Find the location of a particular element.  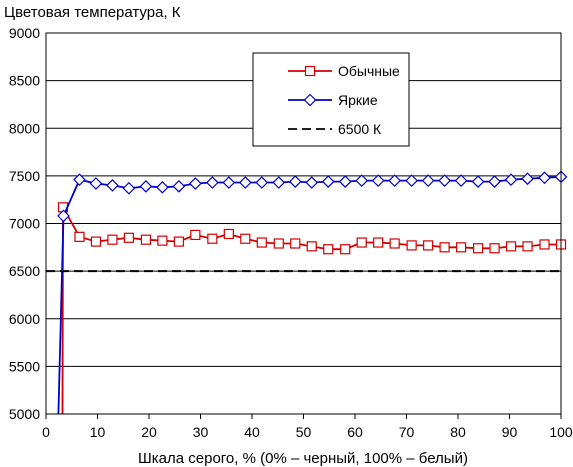

y-tick-labels: 5000 5500 6000 6500 7000 7500 8000 8500 9000 is located at coordinates (24, 223).